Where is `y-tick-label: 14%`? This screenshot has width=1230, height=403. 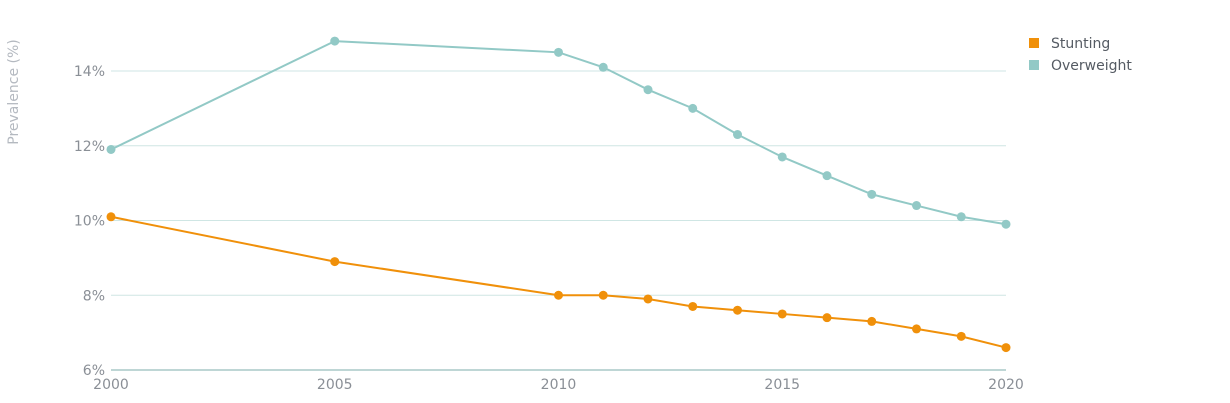 y-tick-label: 14% is located at coordinates (89, 72).